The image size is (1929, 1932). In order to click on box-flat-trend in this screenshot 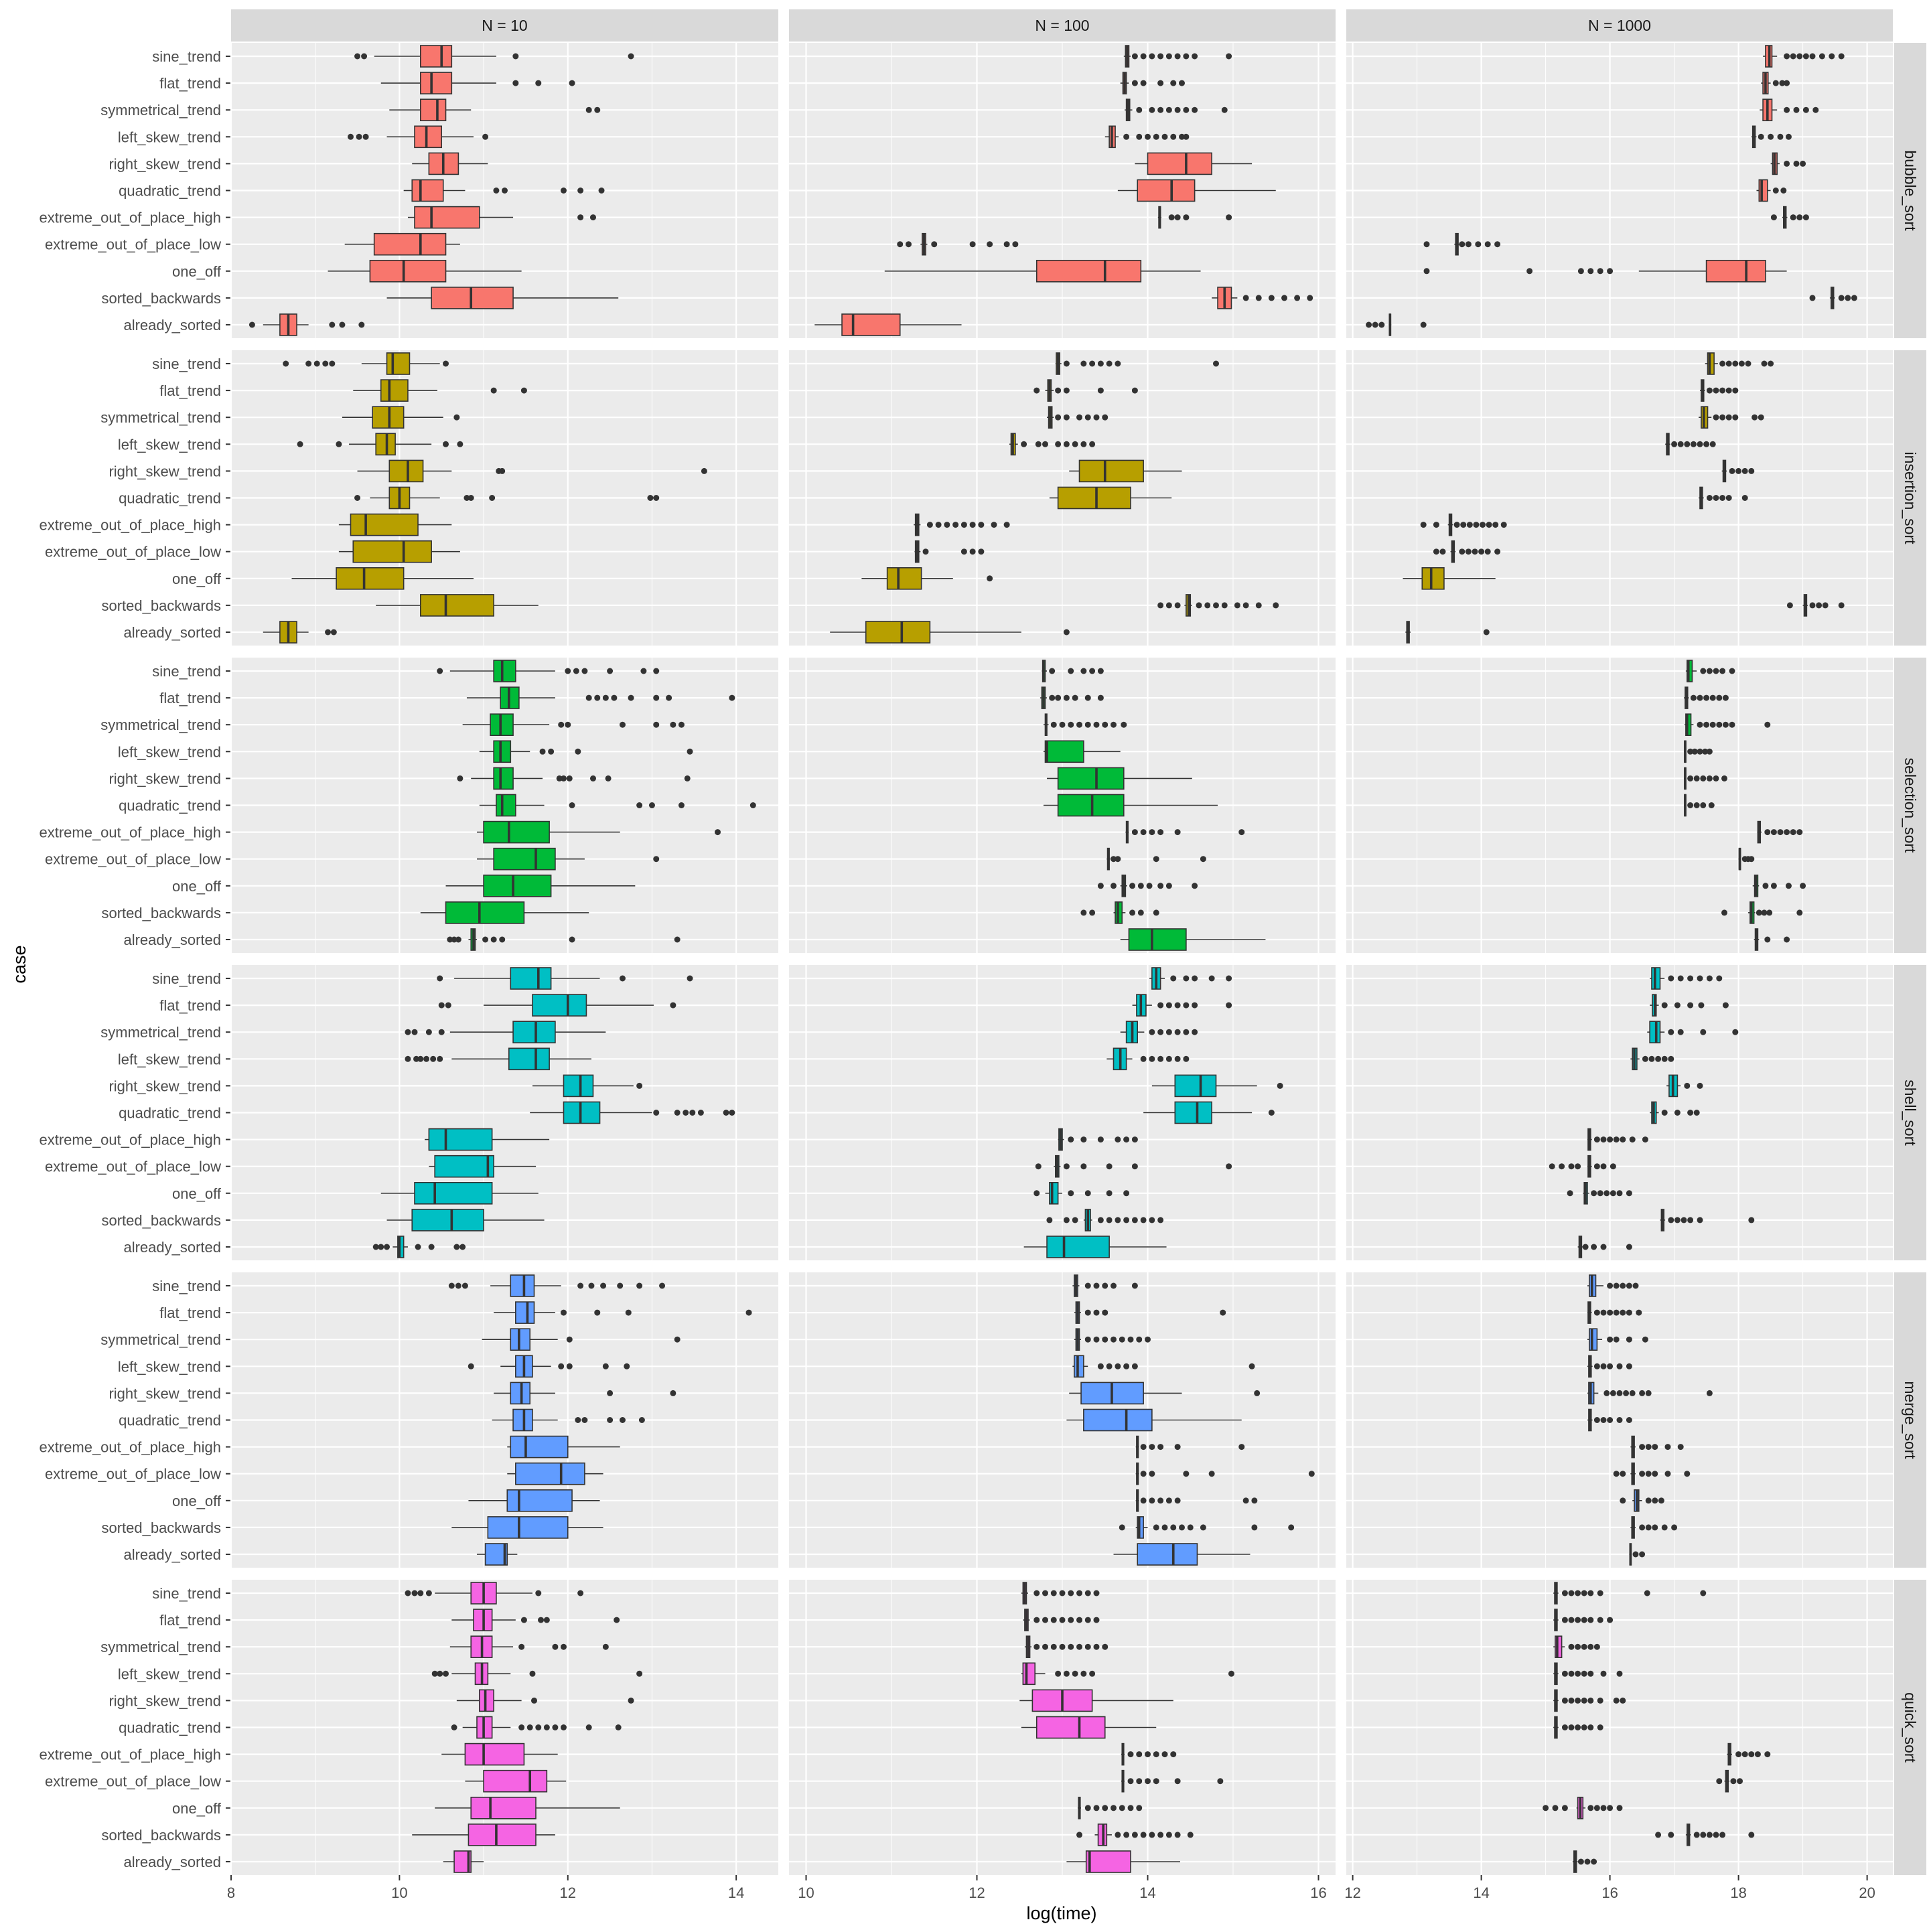, I will do `click(1152, 83)`.